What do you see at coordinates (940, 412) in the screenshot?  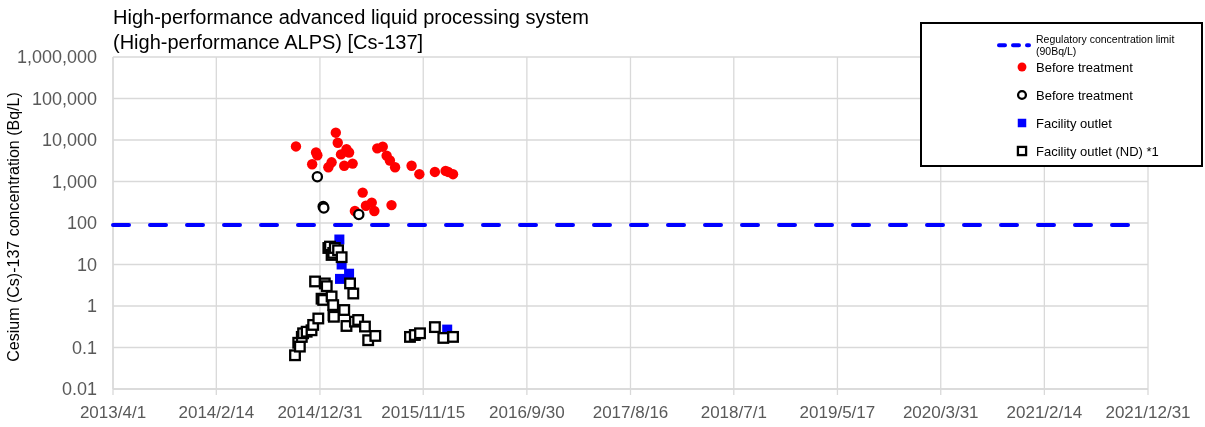 I see `x-tick-label: 2020/3/31` at bounding box center [940, 412].